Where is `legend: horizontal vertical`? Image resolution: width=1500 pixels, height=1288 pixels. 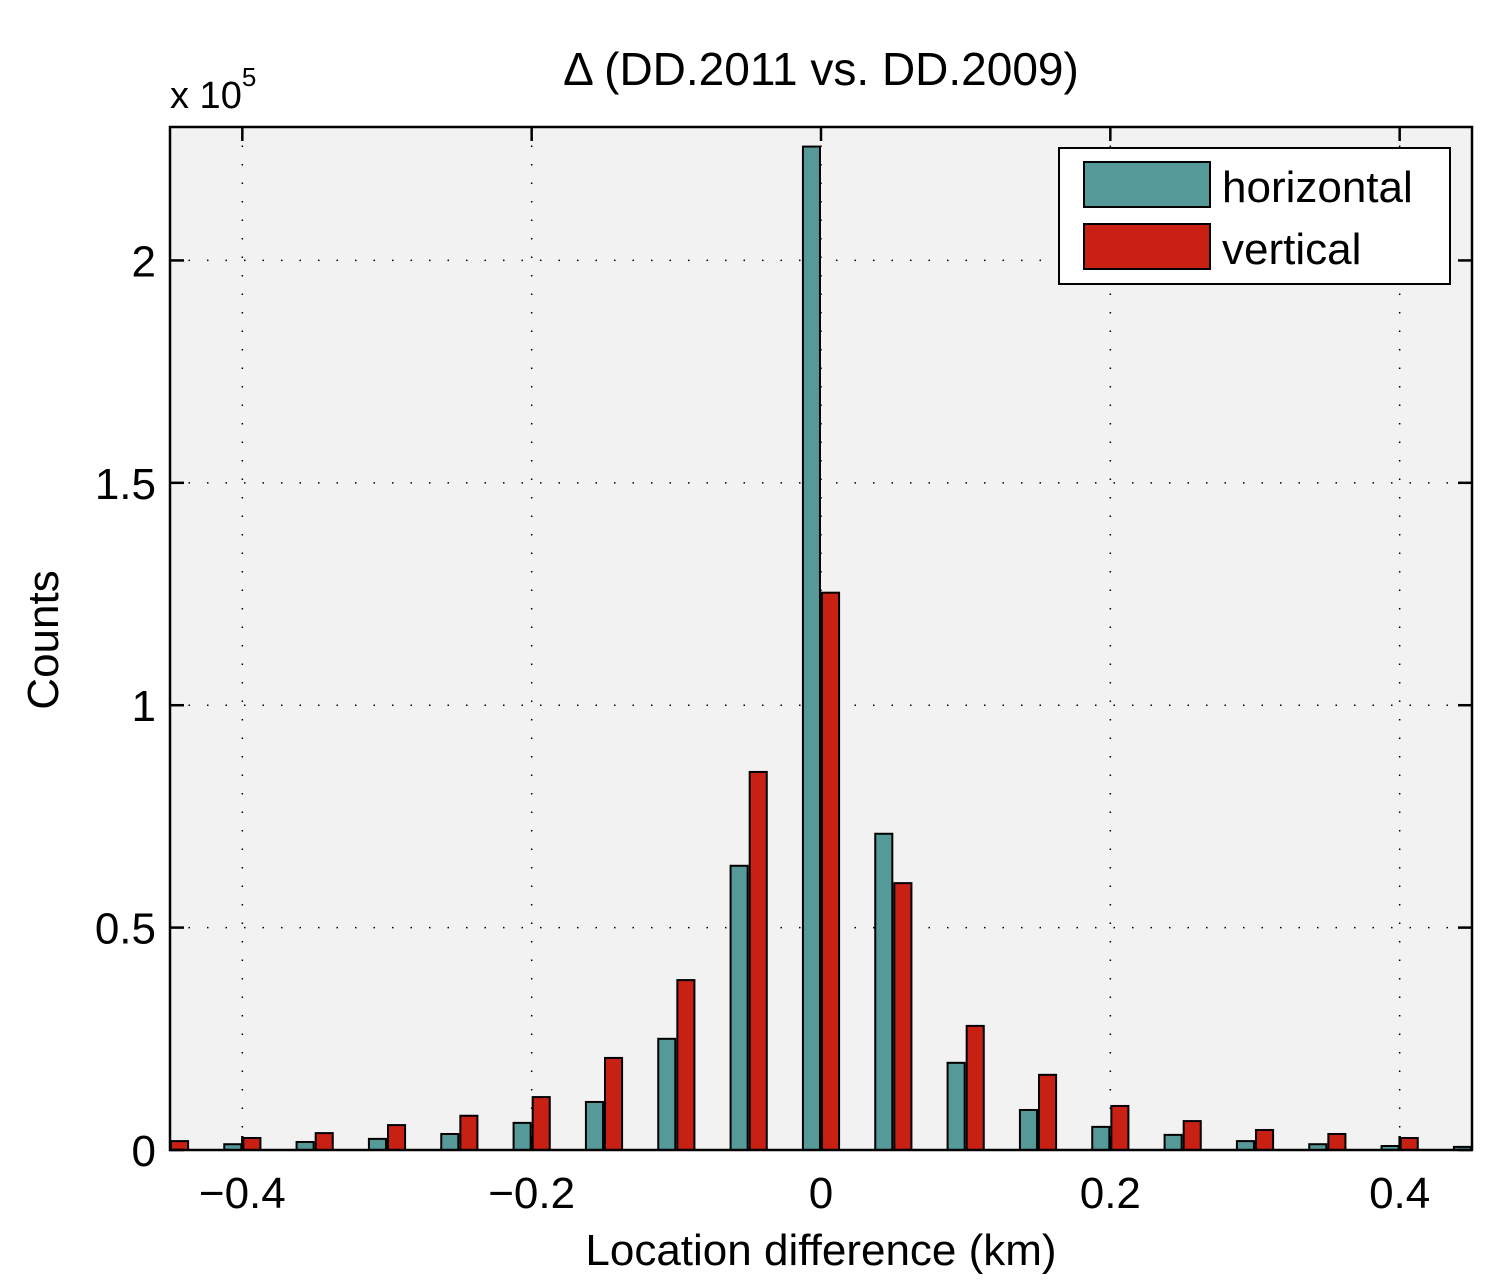 legend: horizontal vertical is located at coordinates (1254, 216).